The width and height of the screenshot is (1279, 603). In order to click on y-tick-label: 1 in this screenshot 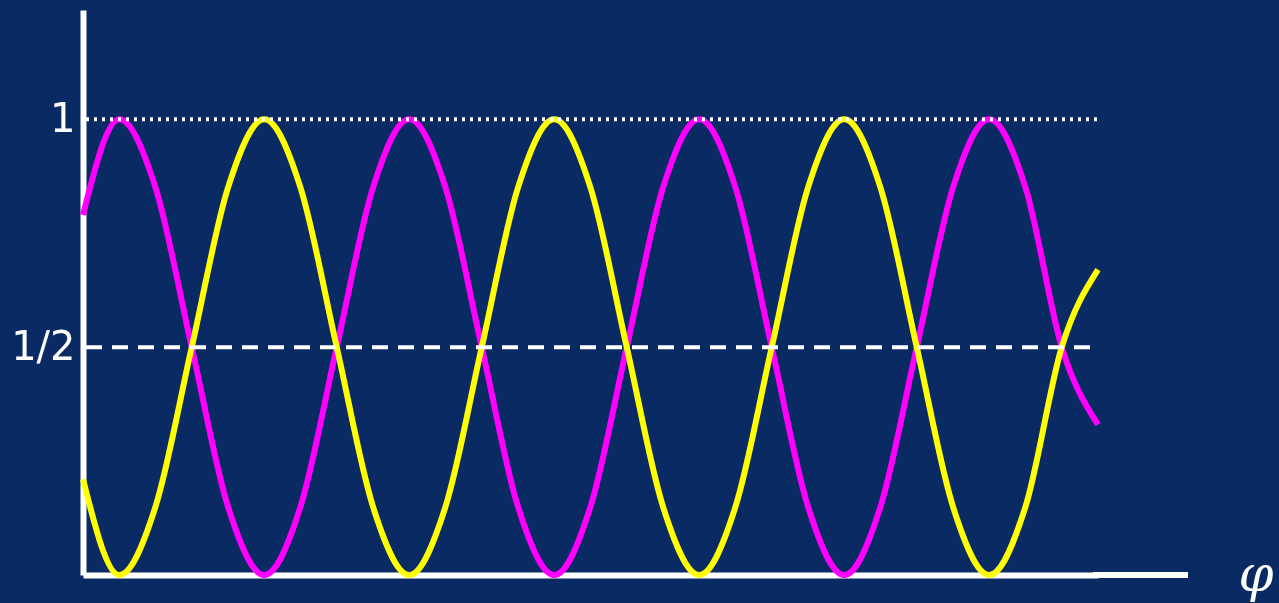, I will do `click(63, 117)`.